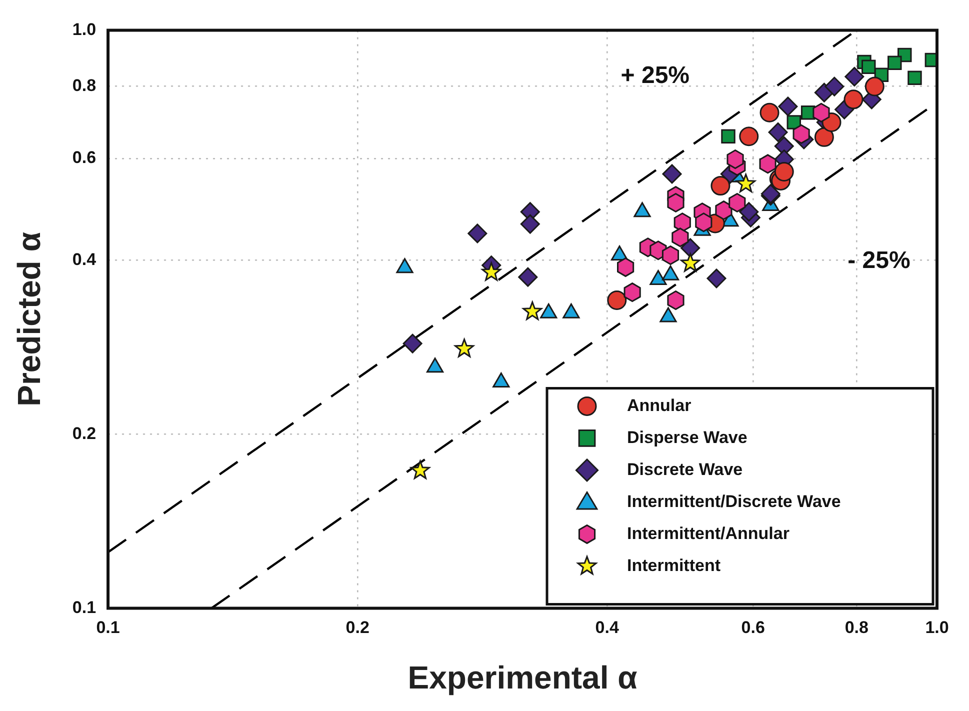 The height and width of the screenshot is (711, 969). What do you see at coordinates (734, 501) in the screenshot?
I see `legend-label: Intermittent/Discrete Wave` at bounding box center [734, 501].